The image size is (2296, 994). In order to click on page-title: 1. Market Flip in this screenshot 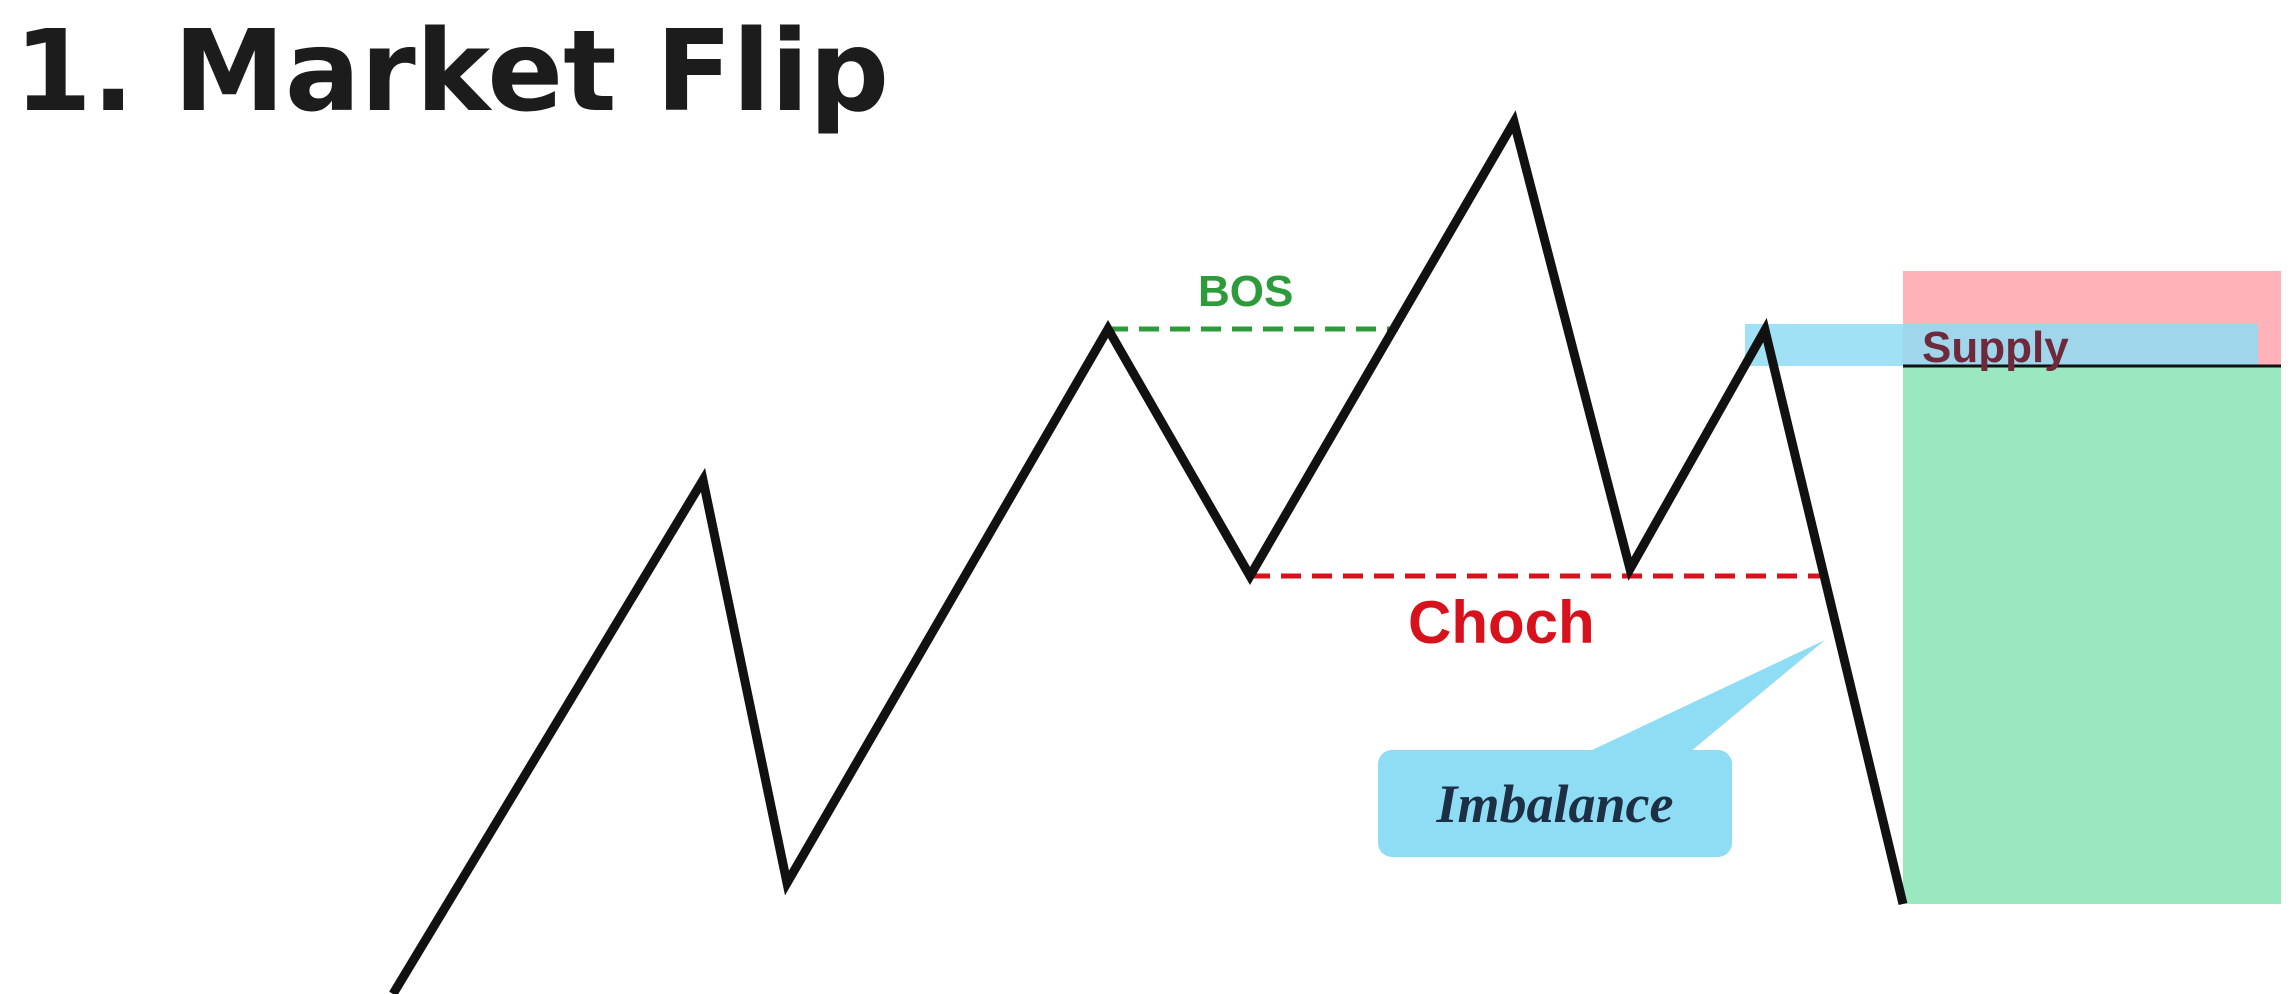, I will do `click(451, 72)`.